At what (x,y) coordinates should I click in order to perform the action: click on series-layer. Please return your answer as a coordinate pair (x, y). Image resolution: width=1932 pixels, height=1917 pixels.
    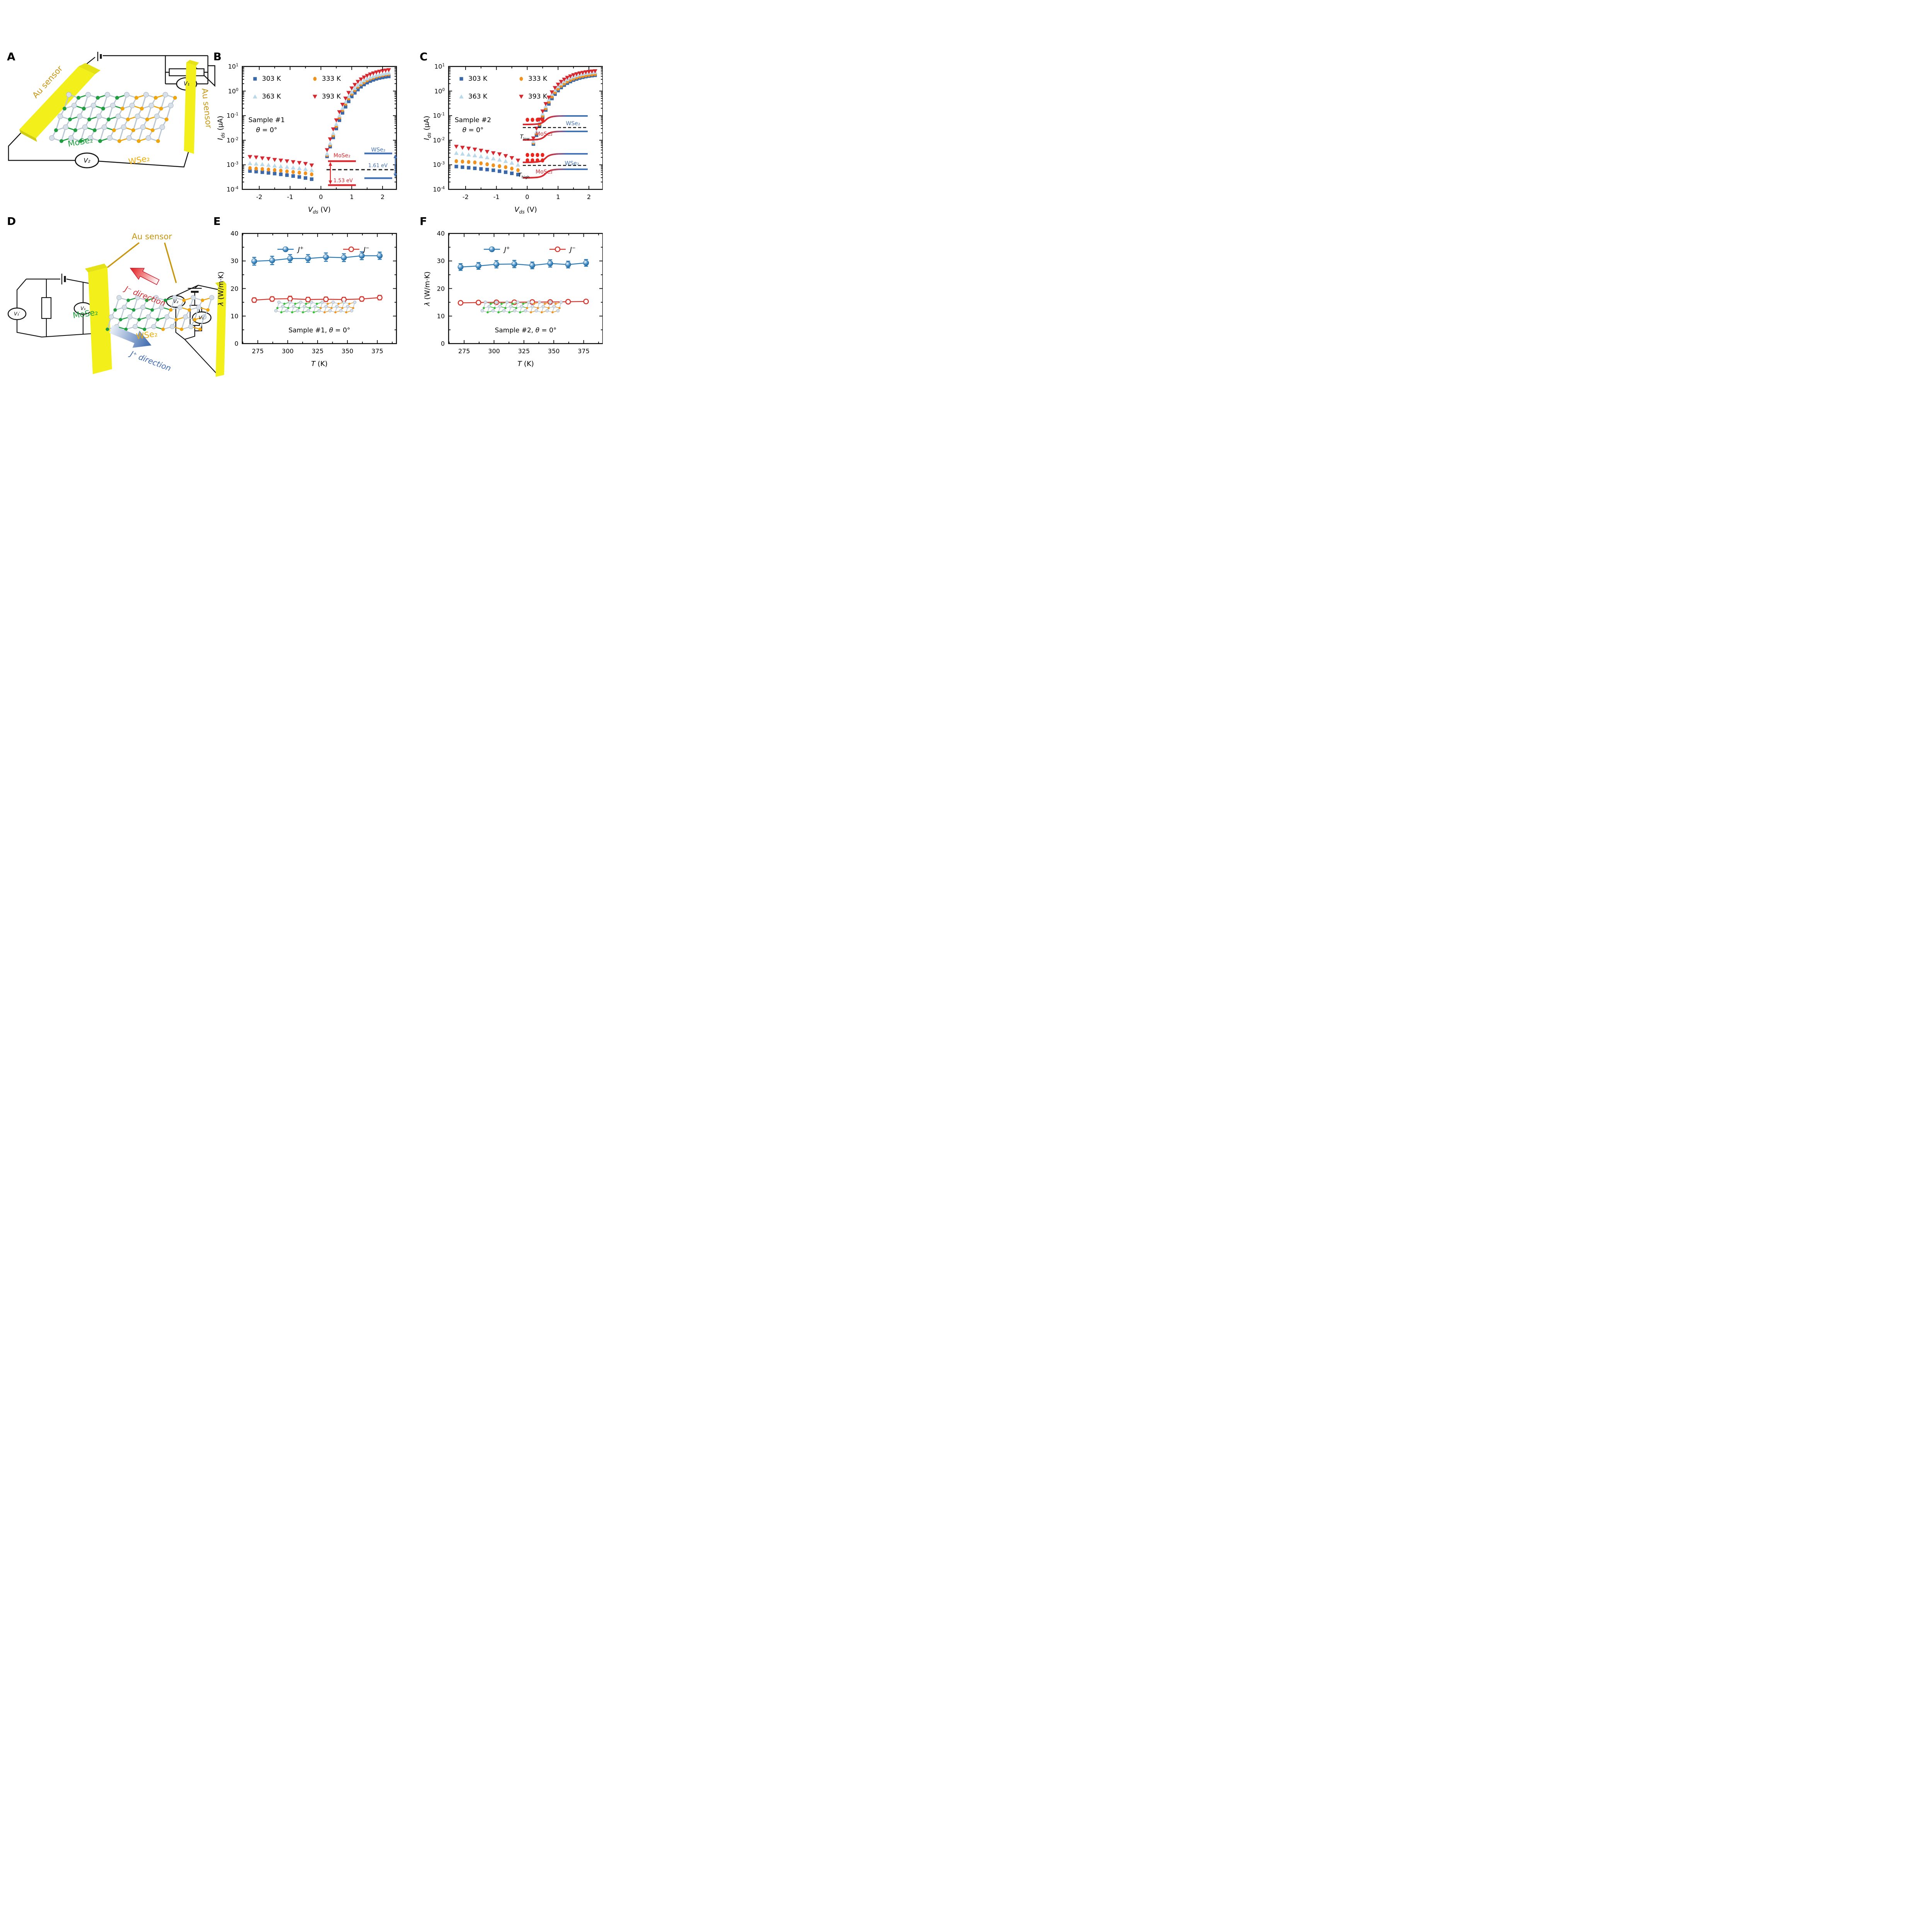
    Looking at the image, I should click on (319, 125).